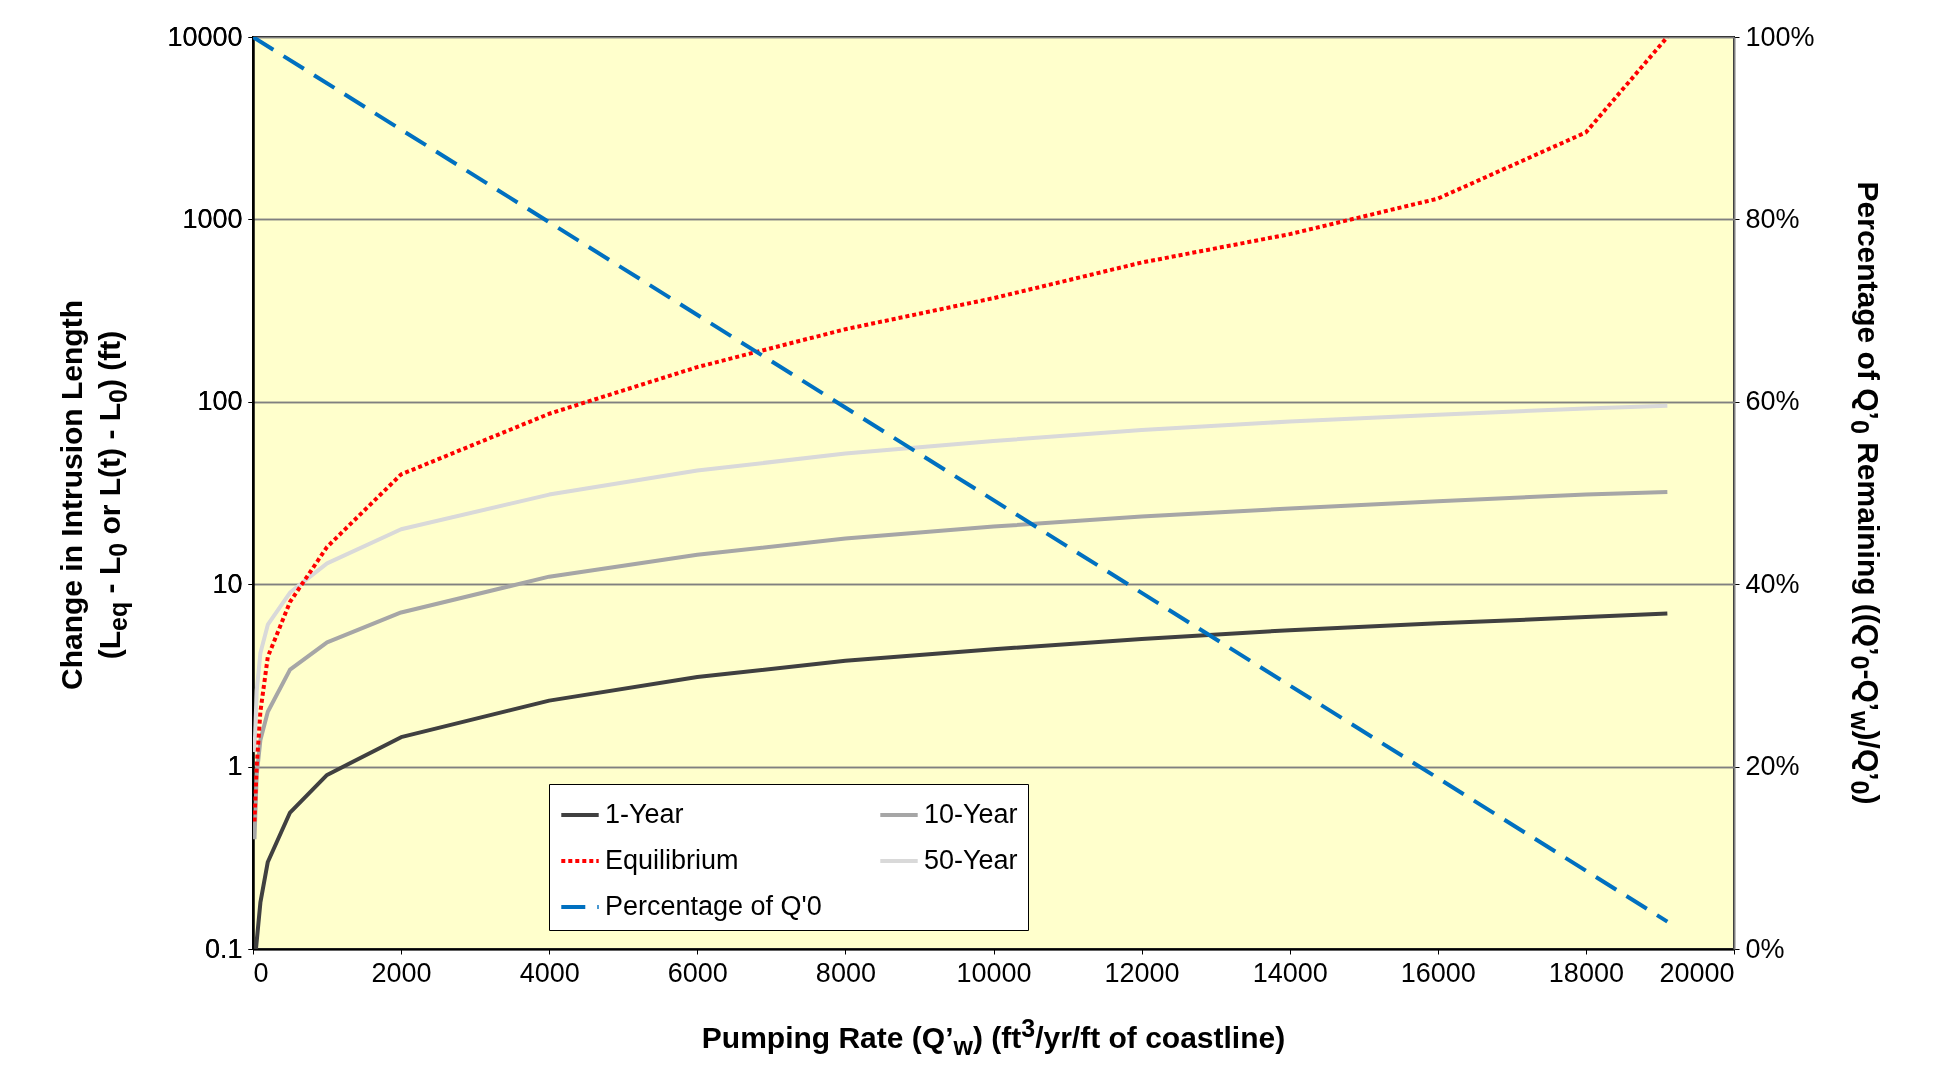  What do you see at coordinates (644, 814) in the screenshot?
I see `legend-label: 1-Year` at bounding box center [644, 814].